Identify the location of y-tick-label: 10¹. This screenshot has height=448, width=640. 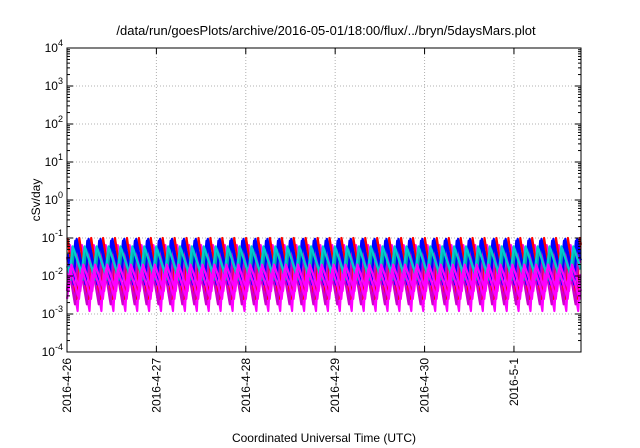
(54, 160).